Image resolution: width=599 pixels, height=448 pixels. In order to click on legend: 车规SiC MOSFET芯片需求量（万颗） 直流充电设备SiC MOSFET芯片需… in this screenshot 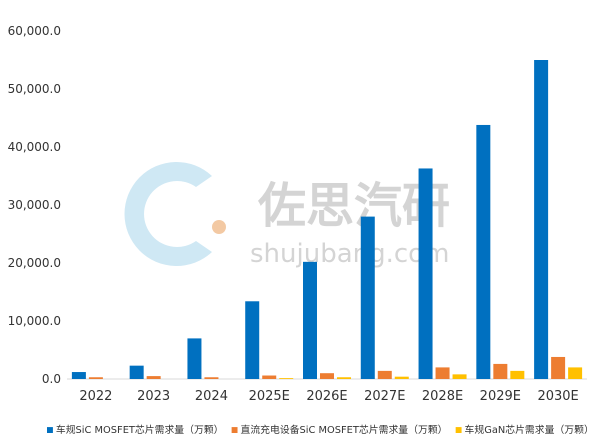, I will do `click(320, 429)`.